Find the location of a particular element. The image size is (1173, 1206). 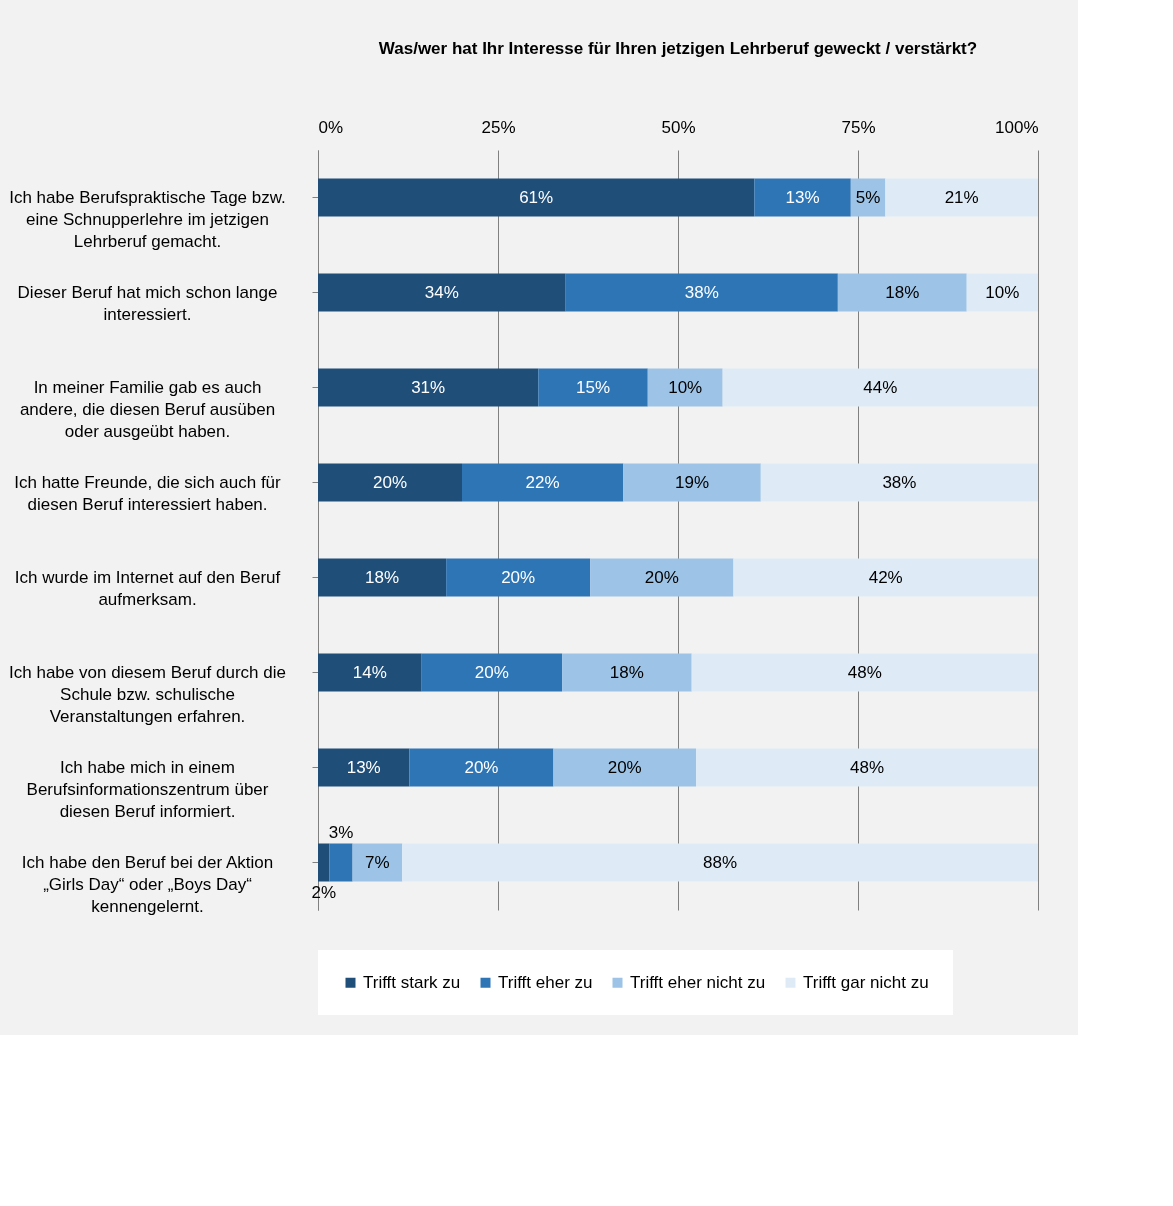

legend-label: Trifft gar nicht zu is located at coordinates (866, 982).